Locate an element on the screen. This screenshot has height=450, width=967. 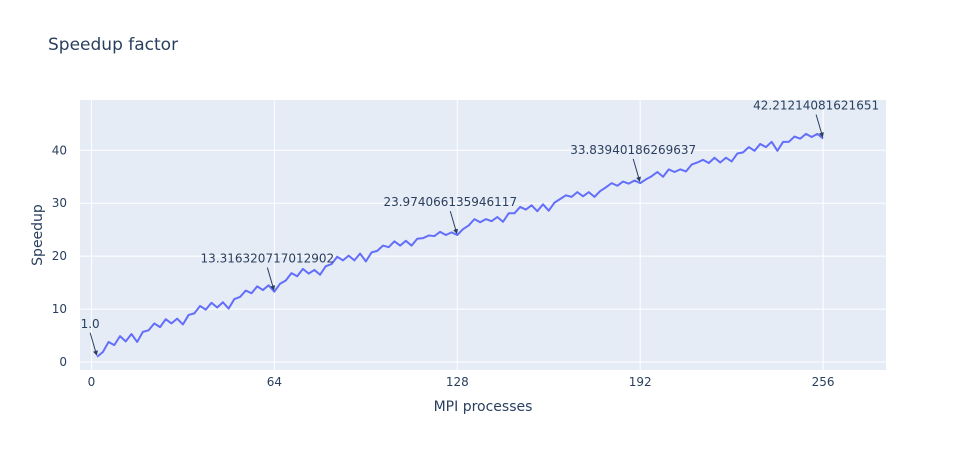
y-tick-label-4: 40 is located at coordinates (59, 150).